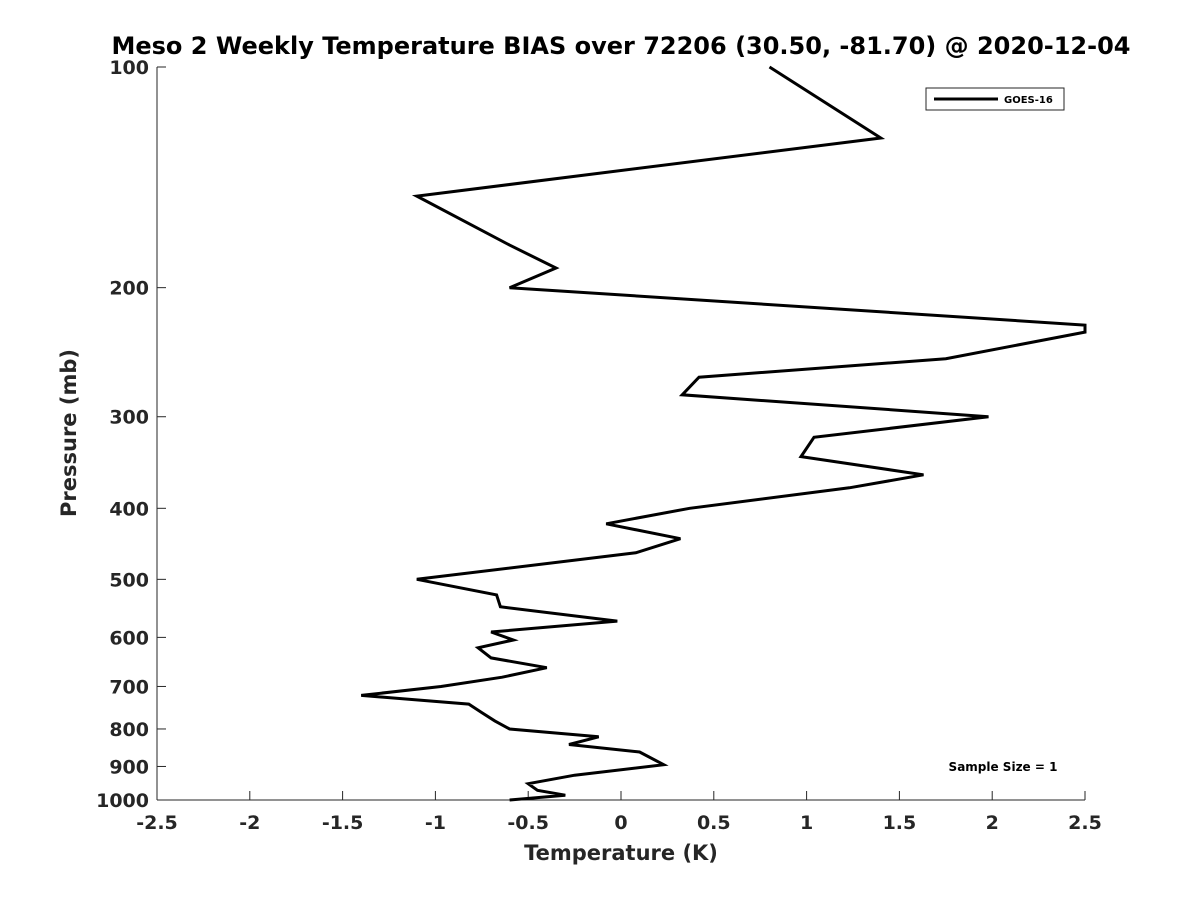 This screenshot has width=1200, height=900. What do you see at coordinates (995, 99) in the screenshot?
I see `legend: GOES-16` at bounding box center [995, 99].